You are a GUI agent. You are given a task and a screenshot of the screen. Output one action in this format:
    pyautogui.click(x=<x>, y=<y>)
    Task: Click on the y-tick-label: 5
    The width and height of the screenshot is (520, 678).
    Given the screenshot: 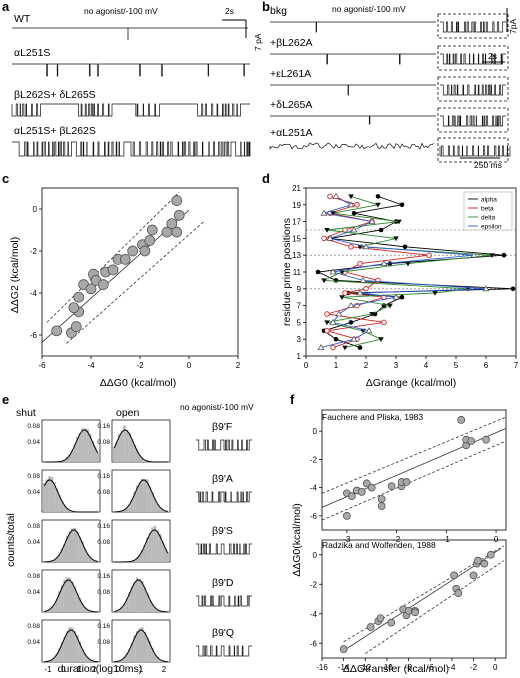 What is the action you would take?
    pyautogui.click(x=299, y=322)
    